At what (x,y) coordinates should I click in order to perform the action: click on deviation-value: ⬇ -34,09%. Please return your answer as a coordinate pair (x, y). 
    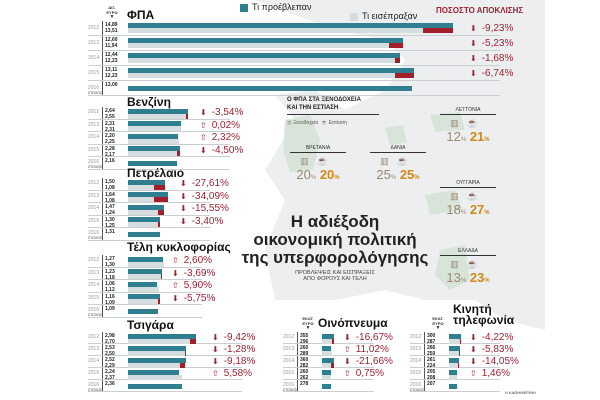
    Looking at the image, I should click on (204, 197).